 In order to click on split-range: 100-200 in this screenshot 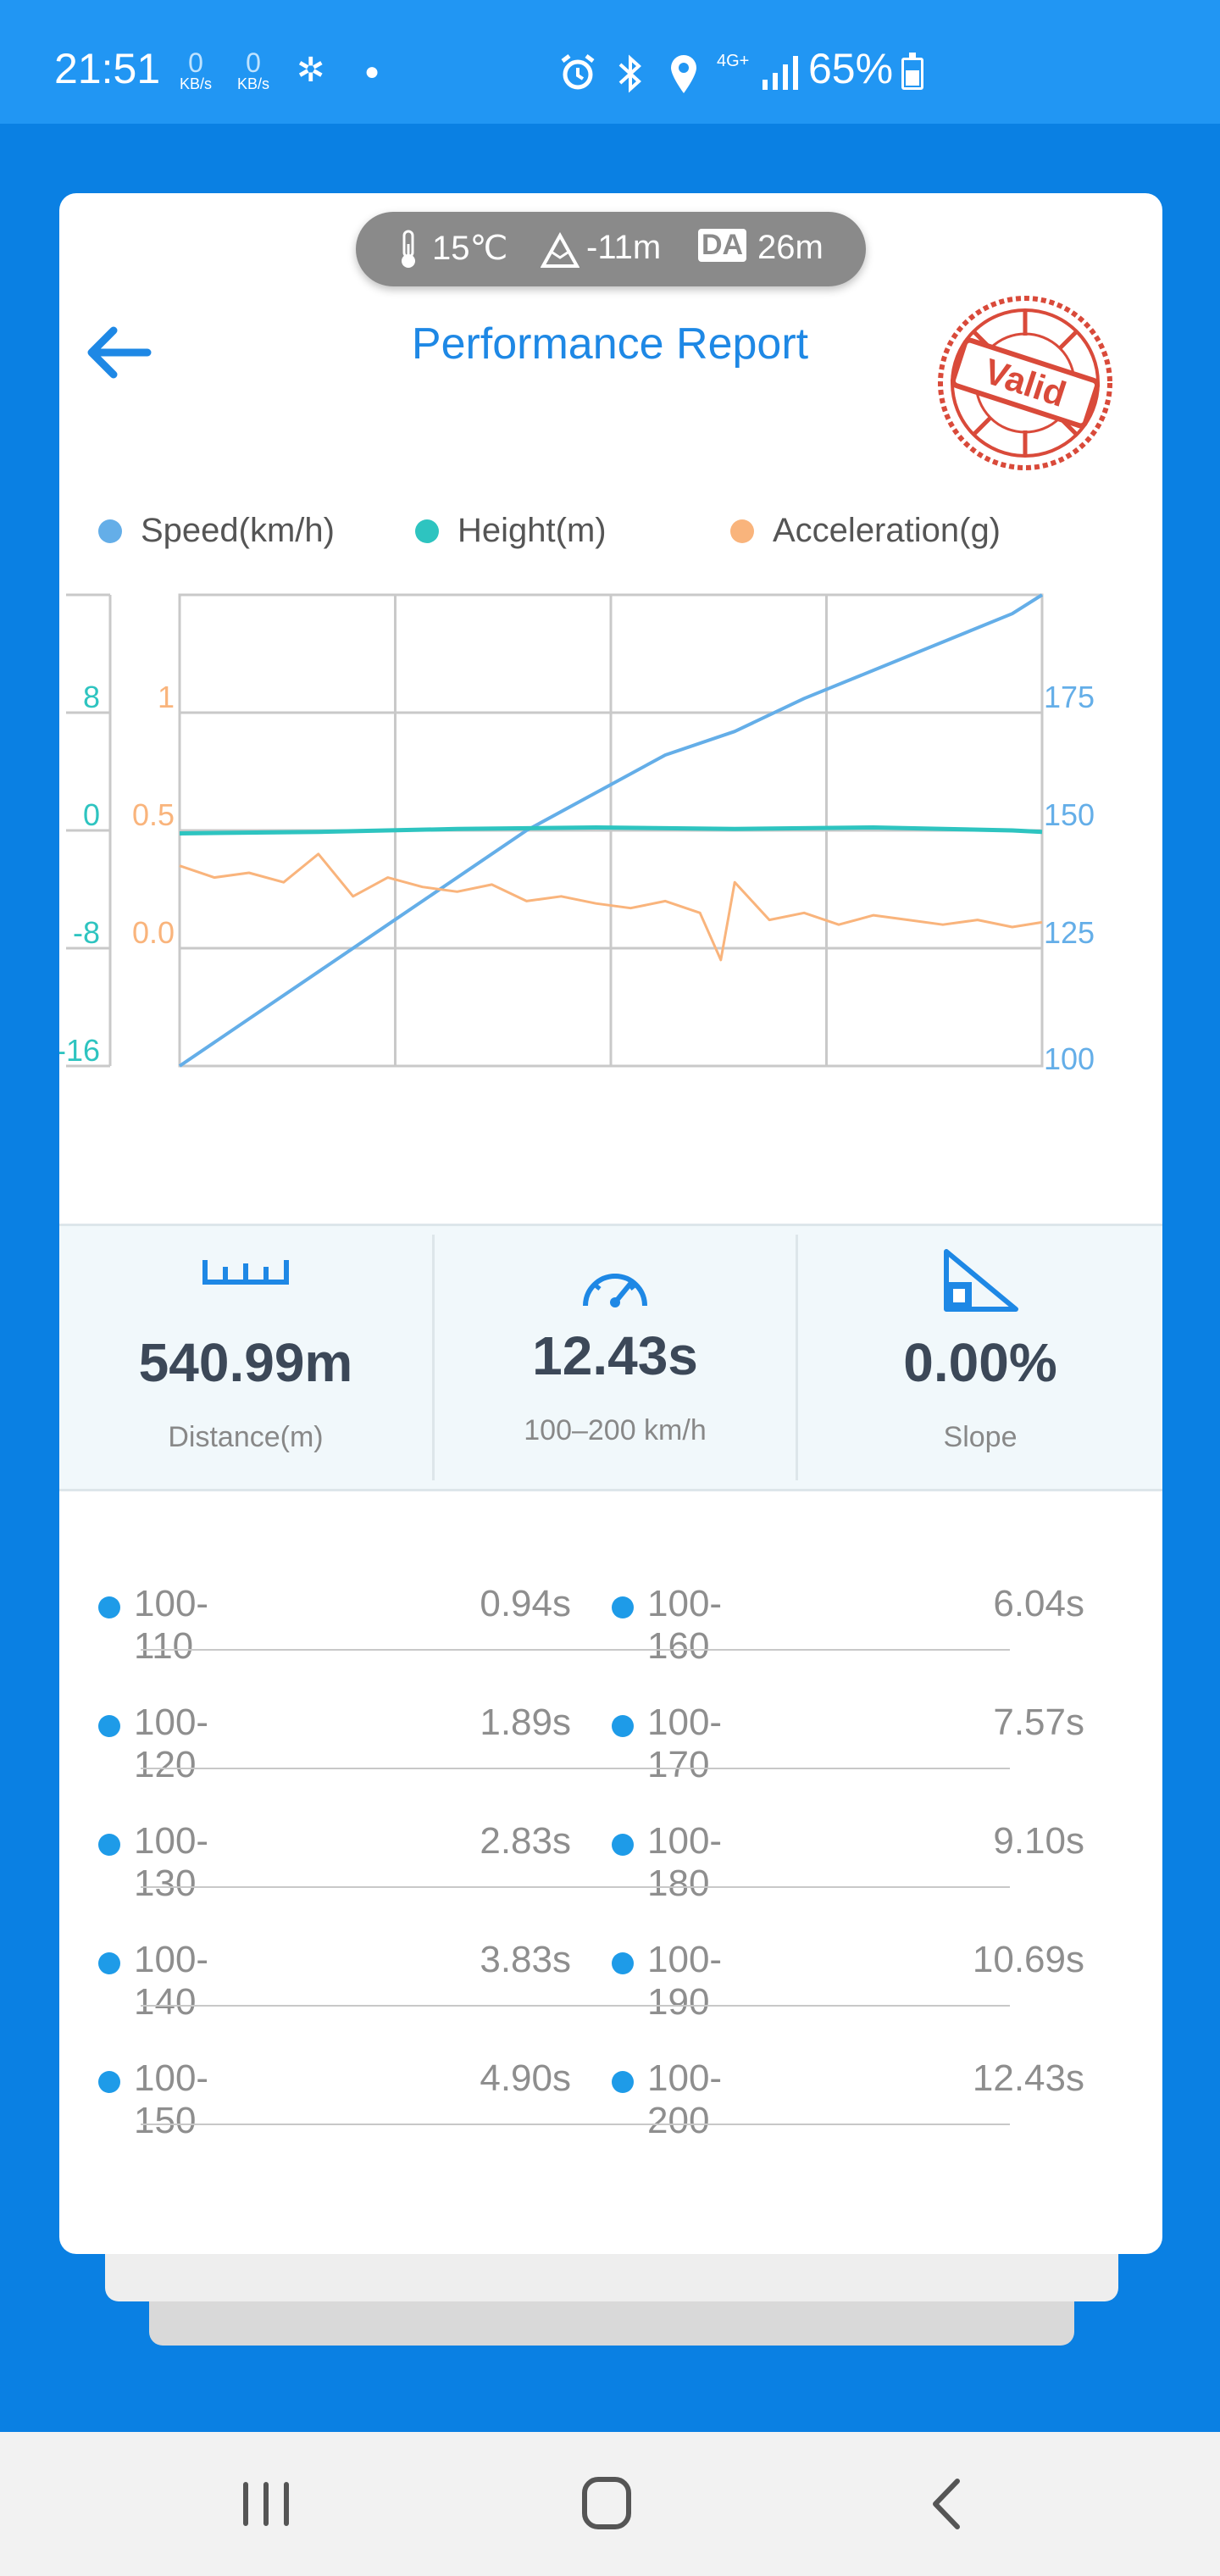, I will do `click(685, 2099)`.